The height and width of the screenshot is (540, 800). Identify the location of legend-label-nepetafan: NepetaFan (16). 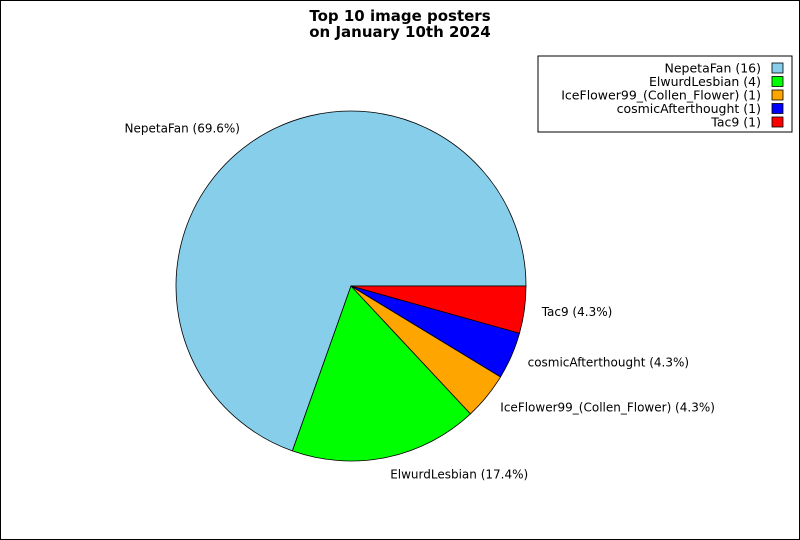
(713, 68).